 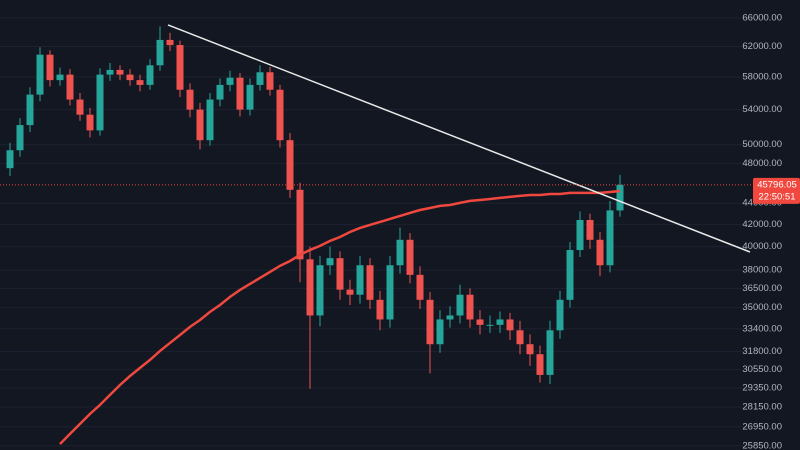 I want to click on y-tick-label: 40000.00, so click(x=762, y=246).